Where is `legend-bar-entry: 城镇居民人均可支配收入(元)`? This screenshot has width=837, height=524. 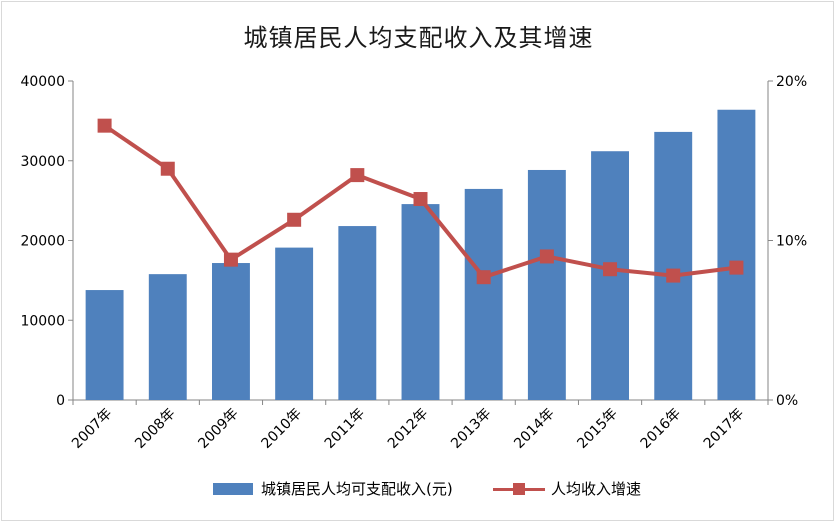 legend-bar-entry: 城镇居民人均可支配收入(元) is located at coordinates (333, 488).